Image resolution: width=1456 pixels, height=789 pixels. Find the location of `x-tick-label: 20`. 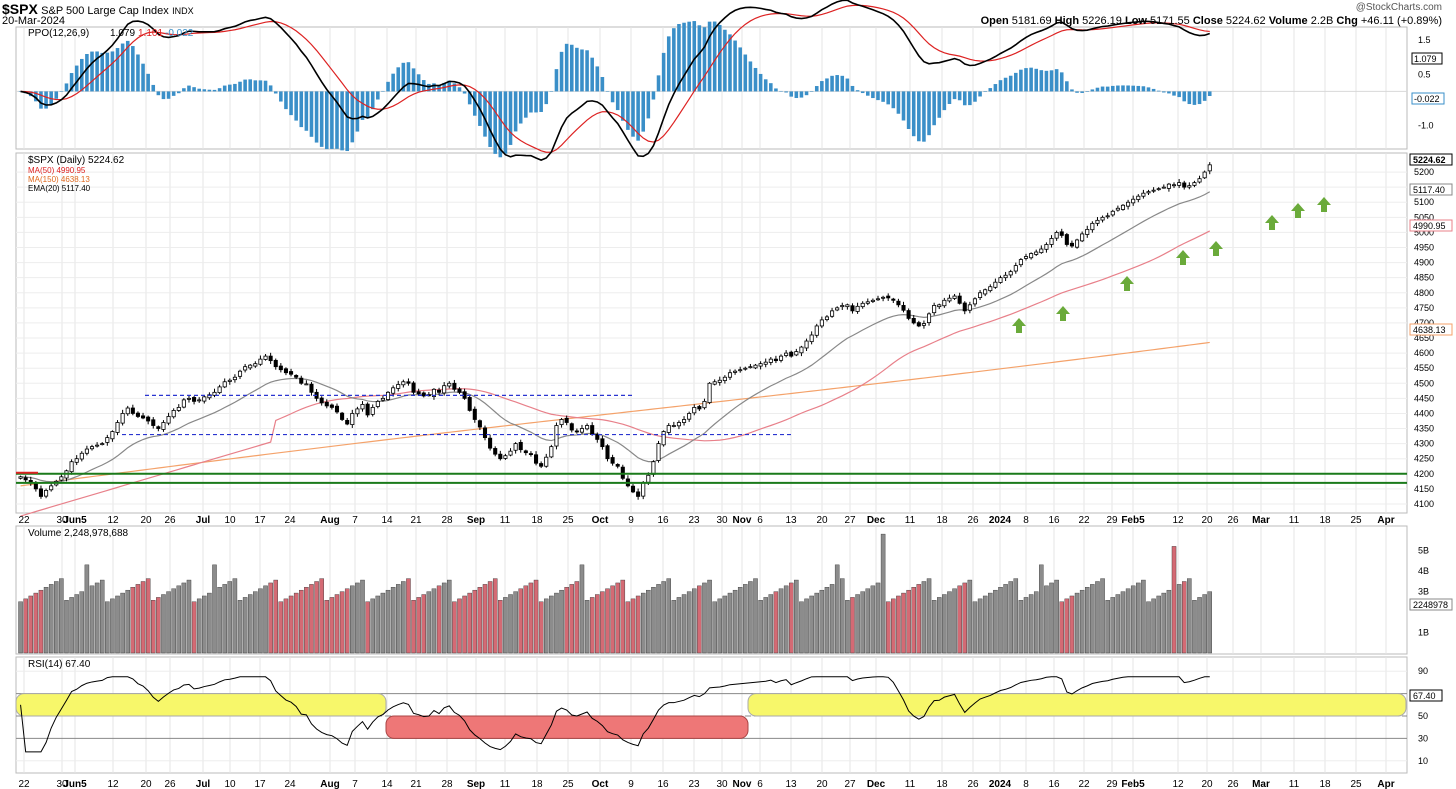

x-tick-label: 20 is located at coordinates (822, 520).